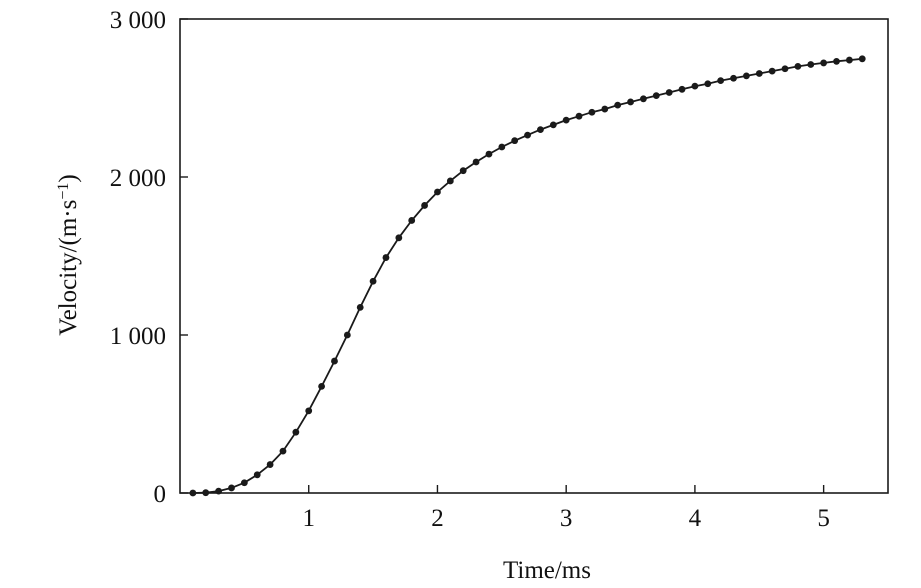 The height and width of the screenshot is (588, 921). I want to click on x-tick-label: 3, so click(566, 518).